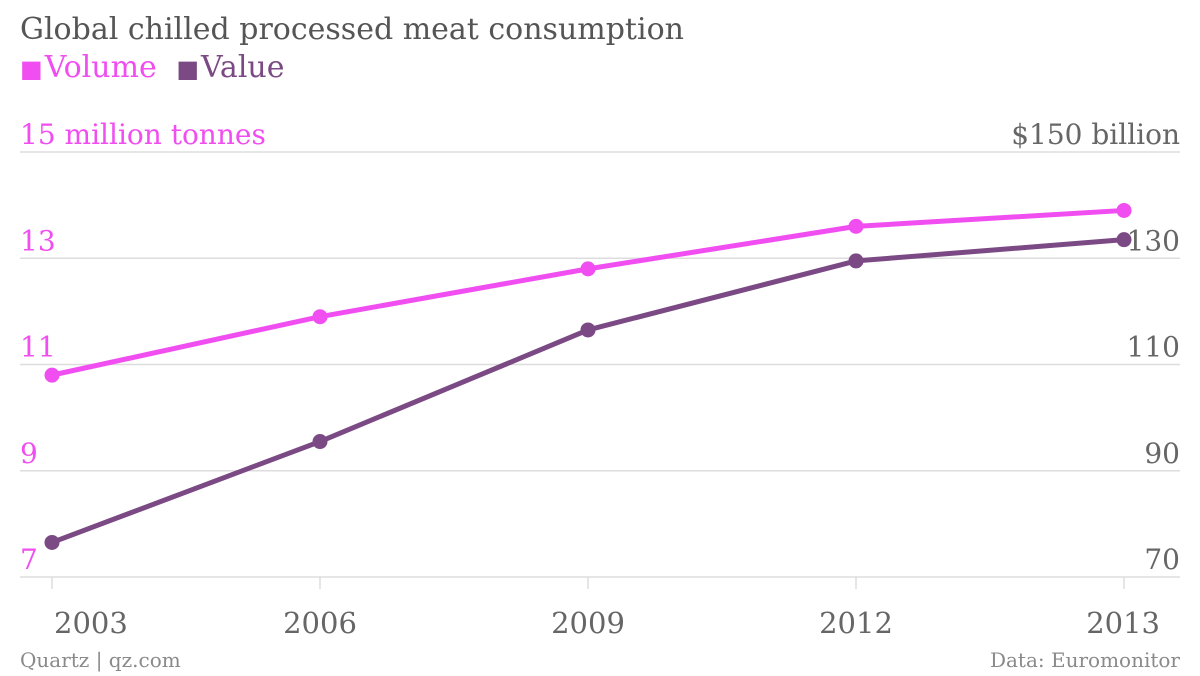 The height and width of the screenshot is (676, 1200). Describe the element at coordinates (143, 134) in the screenshot. I see `left-axis-tick-label: 15 million tonnes` at that location.